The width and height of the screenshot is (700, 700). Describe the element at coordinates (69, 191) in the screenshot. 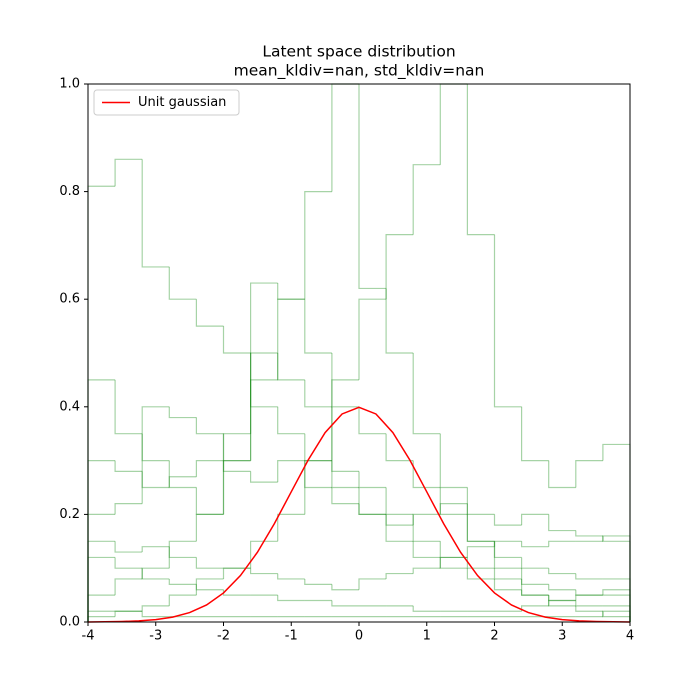

I see `y-tick-label: 0.8` at that location.